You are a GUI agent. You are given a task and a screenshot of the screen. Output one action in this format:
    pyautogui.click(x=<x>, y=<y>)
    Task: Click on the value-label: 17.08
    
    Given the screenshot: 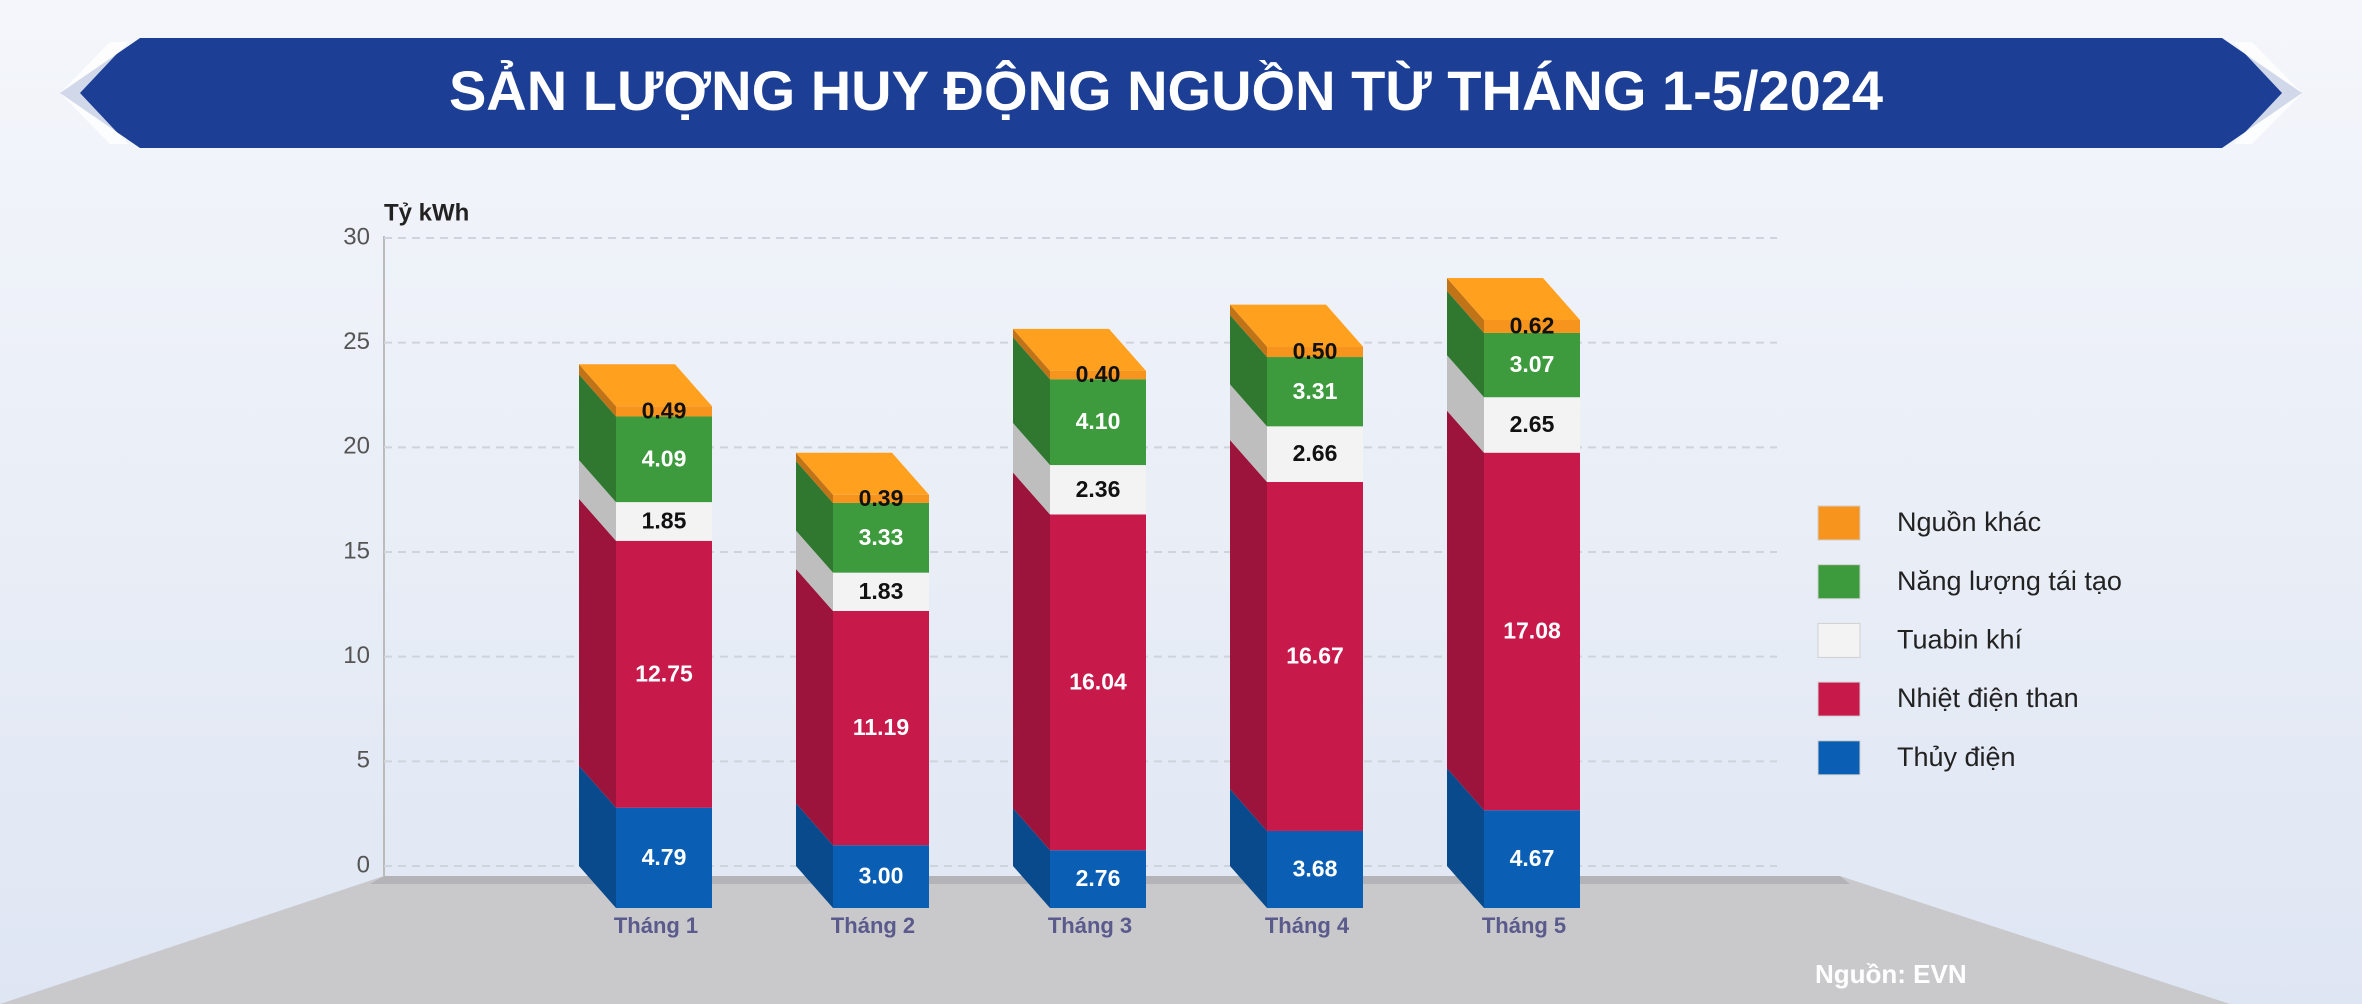 What is the action you would take?
    pyautogui.click(x=1532, y=631)
    